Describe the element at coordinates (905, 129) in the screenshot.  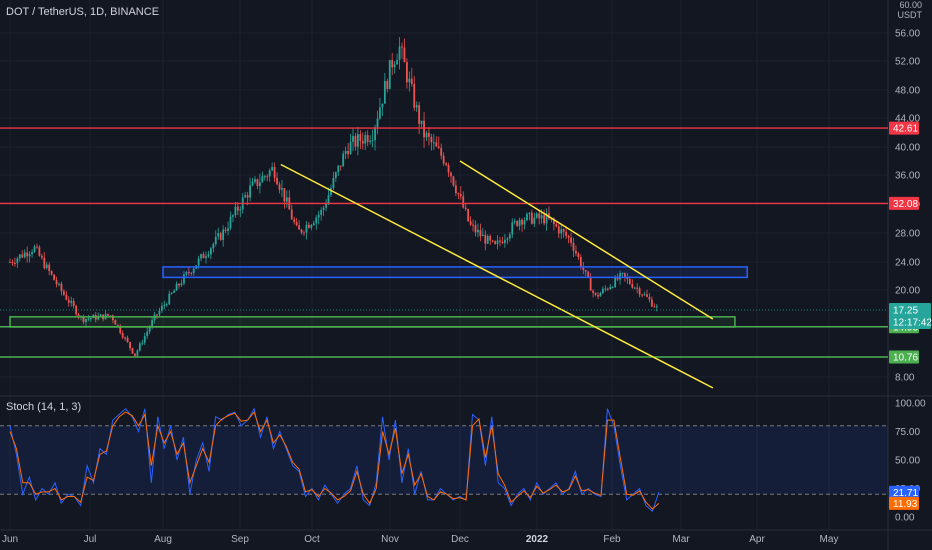
I see `resistance-badge-text: 42.61` at that location.